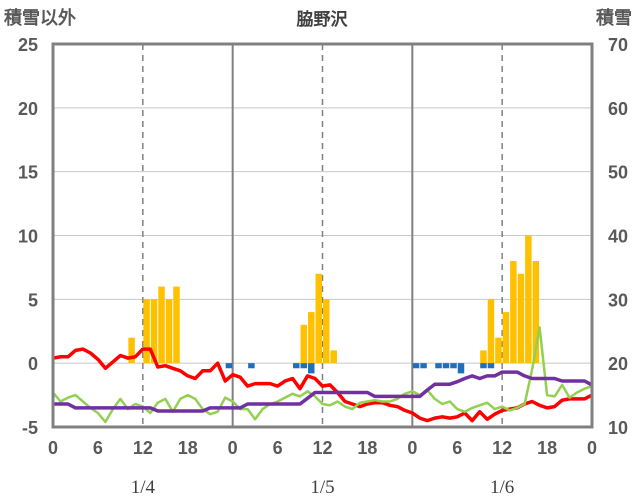 The image size is (636, 501). I want to click on chart-title: 脇野沢, so click(323, 19).